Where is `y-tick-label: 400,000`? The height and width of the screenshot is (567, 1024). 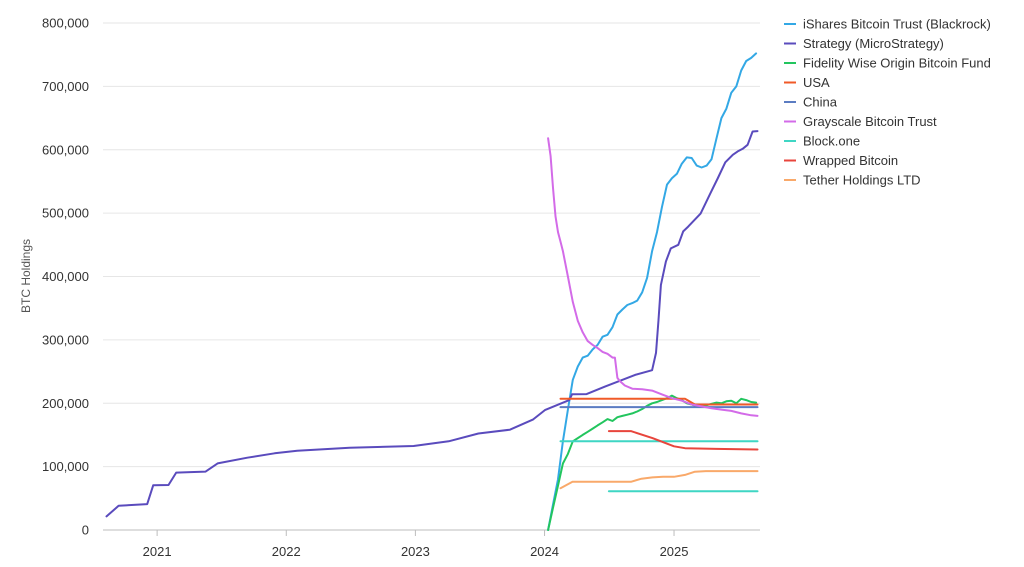 y-tick-label: 400,000 is located at coordinates (65, 276).